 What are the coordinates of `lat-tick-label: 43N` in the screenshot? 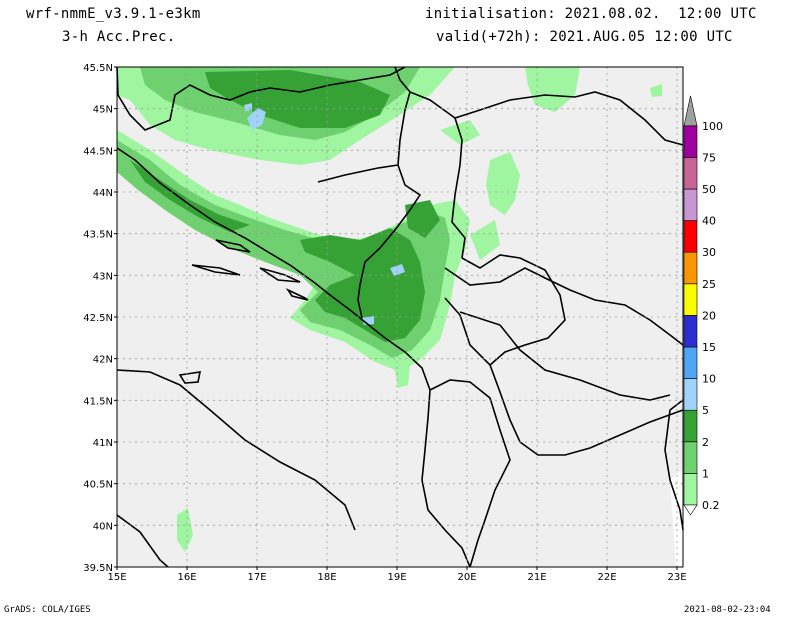 It's located at (103, 276).